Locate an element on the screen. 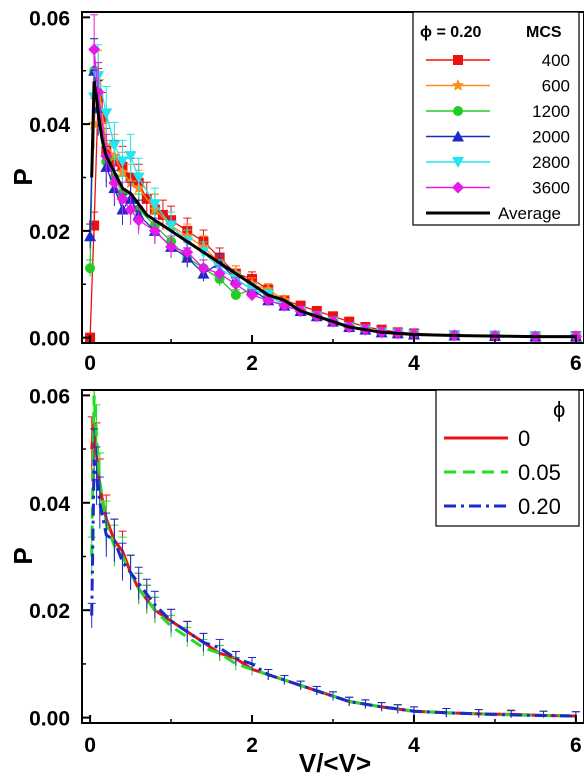 The height and width of the screenshot is (778, 584). bottom-x-tick-label: 6 is located at coordinates (576, 745).